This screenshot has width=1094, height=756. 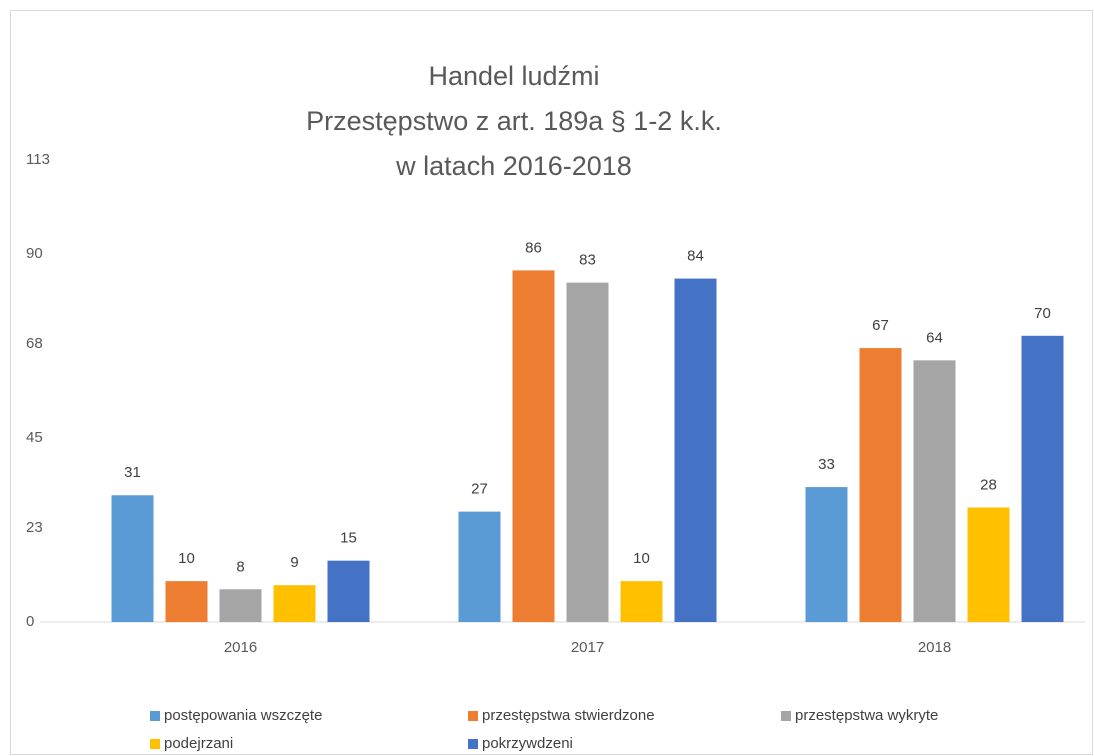 What do you see at coordinates (934, 647) in the screenshot?
I see `x-tick-label: 2018` at bounding box center [934, 647].